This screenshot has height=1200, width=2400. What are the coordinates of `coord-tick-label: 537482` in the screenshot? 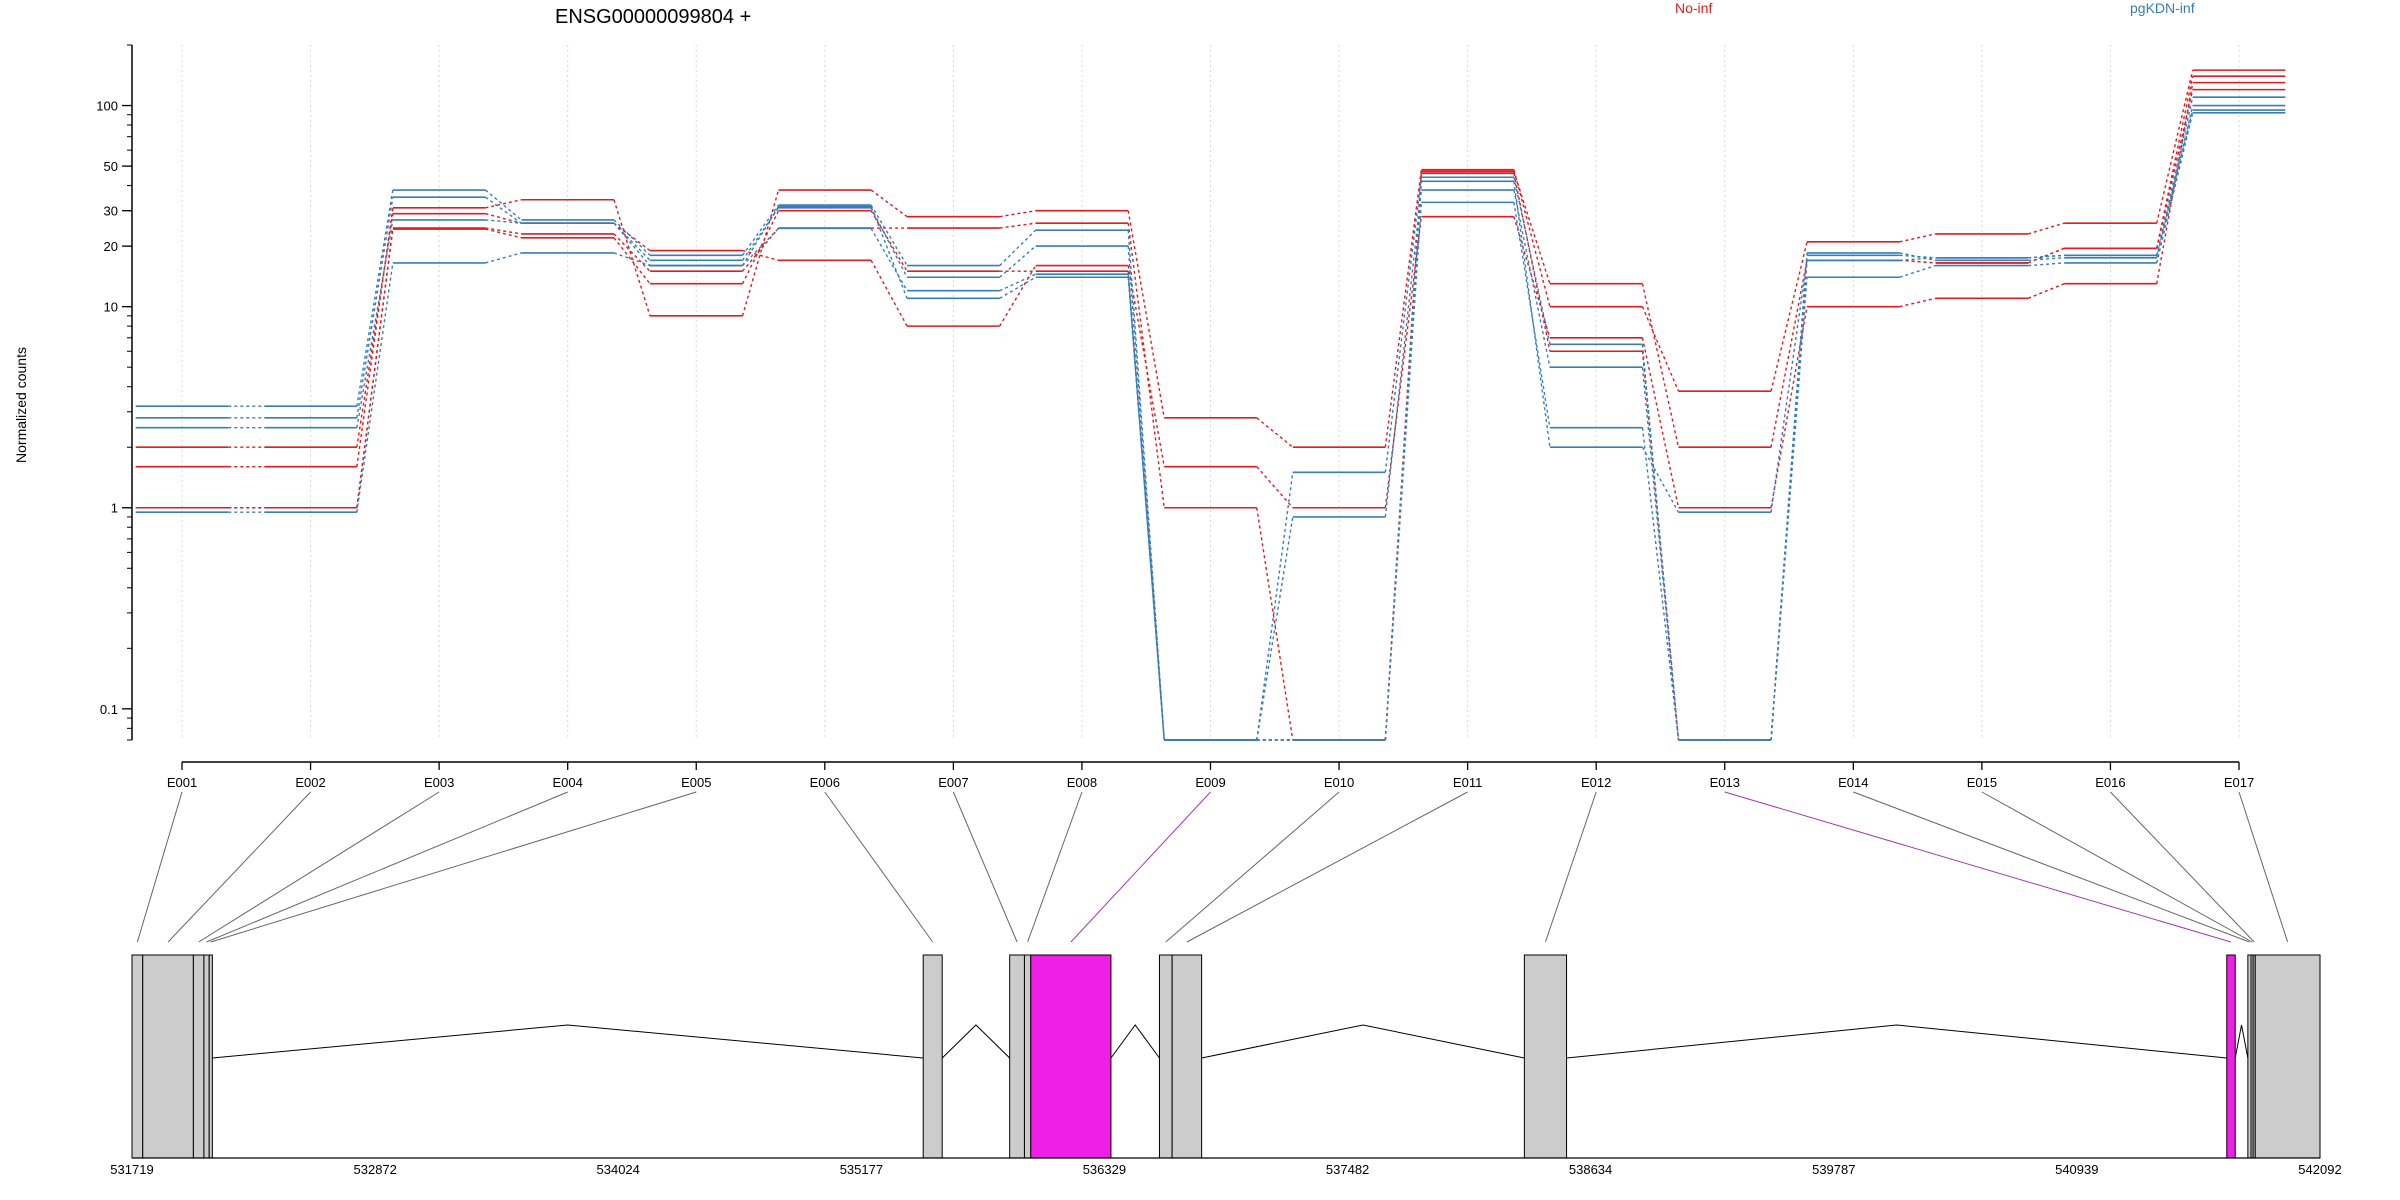 It's located at (1347, 1169).